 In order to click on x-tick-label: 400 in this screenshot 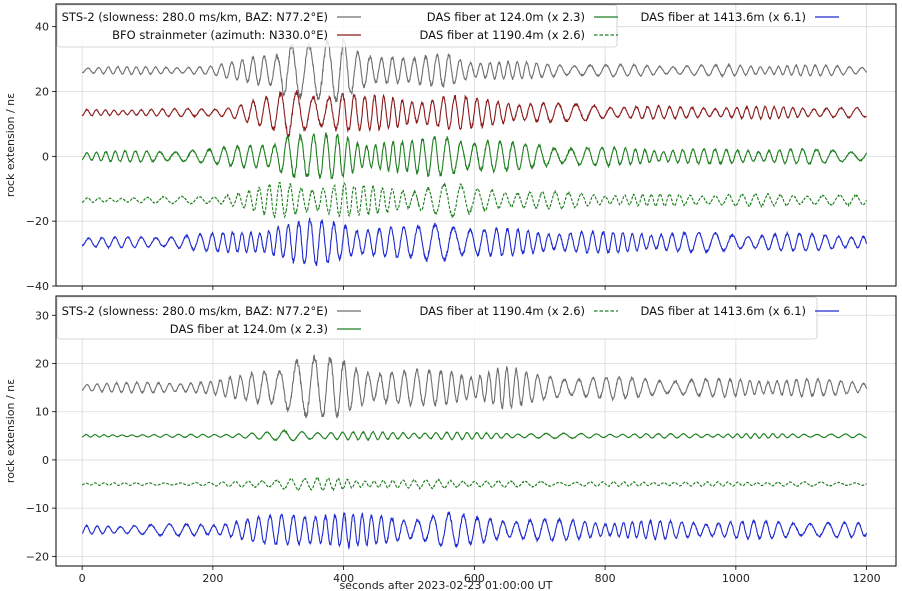, I will do `click(343, 578)`.